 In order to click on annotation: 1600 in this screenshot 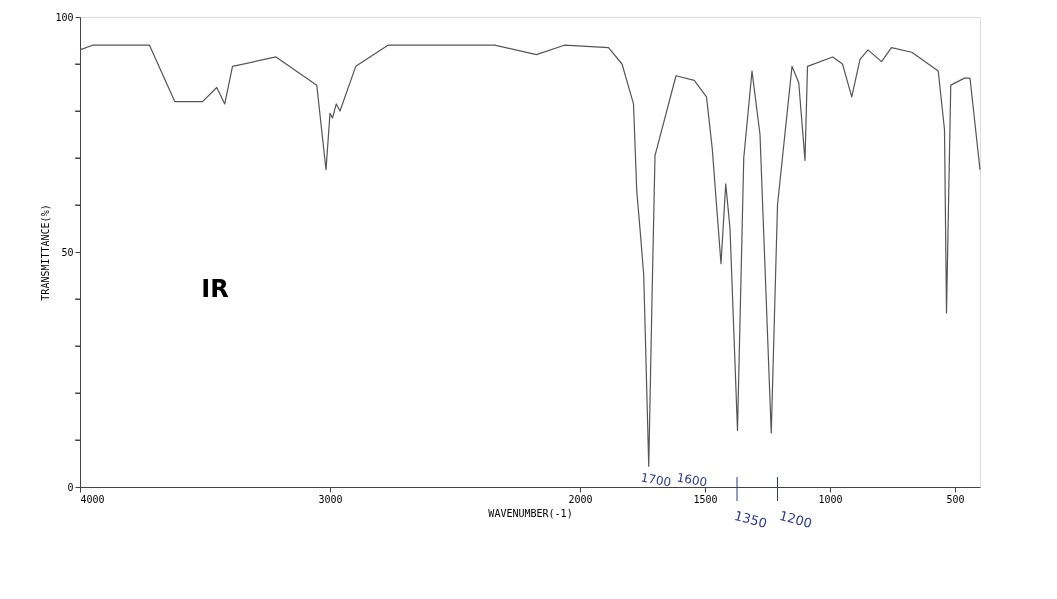, I will do `click(692, 480)`.